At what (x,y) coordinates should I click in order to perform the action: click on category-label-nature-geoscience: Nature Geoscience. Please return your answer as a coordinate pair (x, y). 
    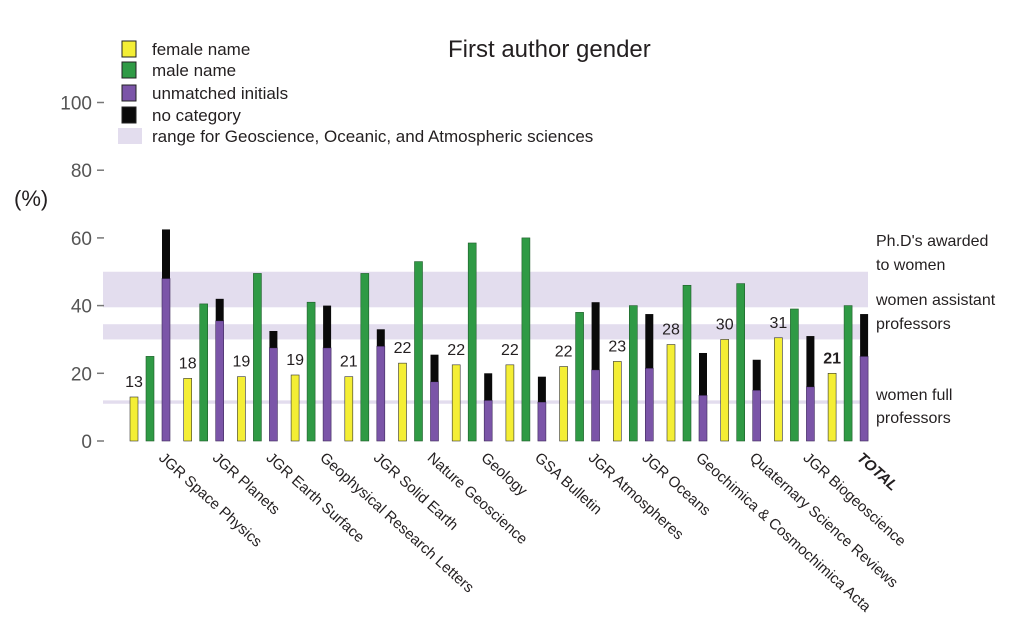
    Looking at the image, I should click on (477, 498).